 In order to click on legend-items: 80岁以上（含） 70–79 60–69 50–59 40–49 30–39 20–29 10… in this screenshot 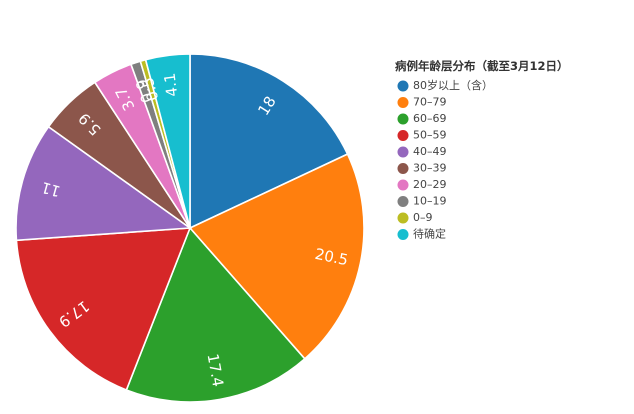, I will do `click(445, 159)`.